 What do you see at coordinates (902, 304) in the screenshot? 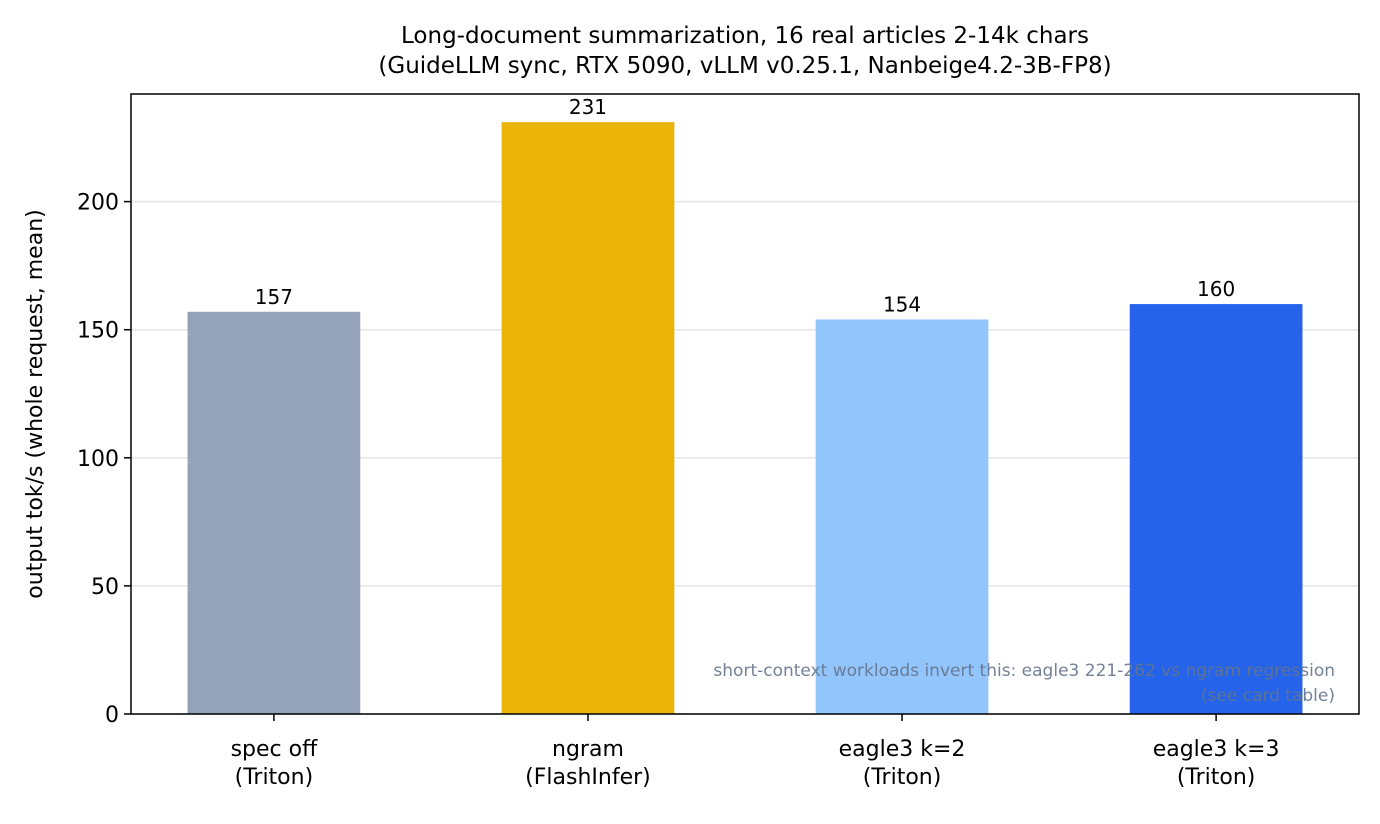
I see `value-label: 154` at bounding box center [902, 304].